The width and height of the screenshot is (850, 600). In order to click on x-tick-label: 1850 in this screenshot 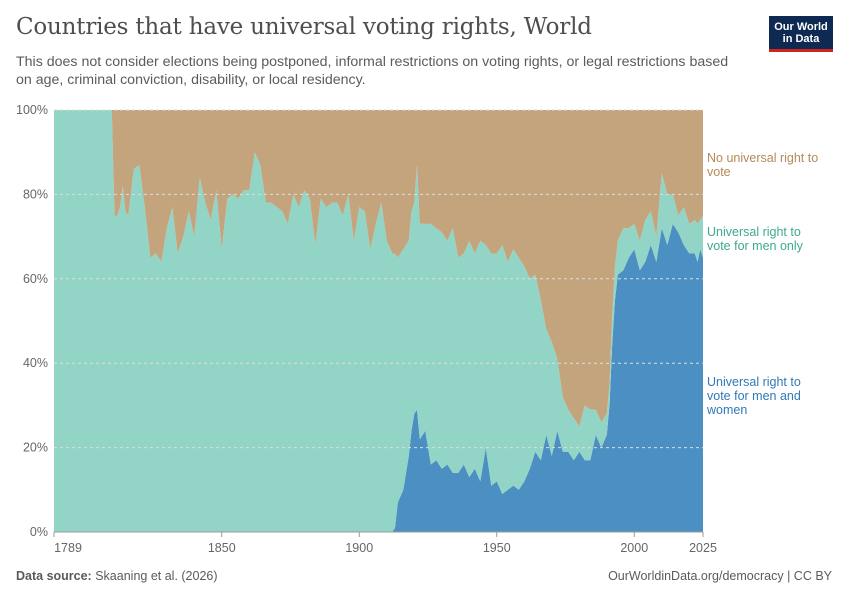, I will do `click(222, 548)`.